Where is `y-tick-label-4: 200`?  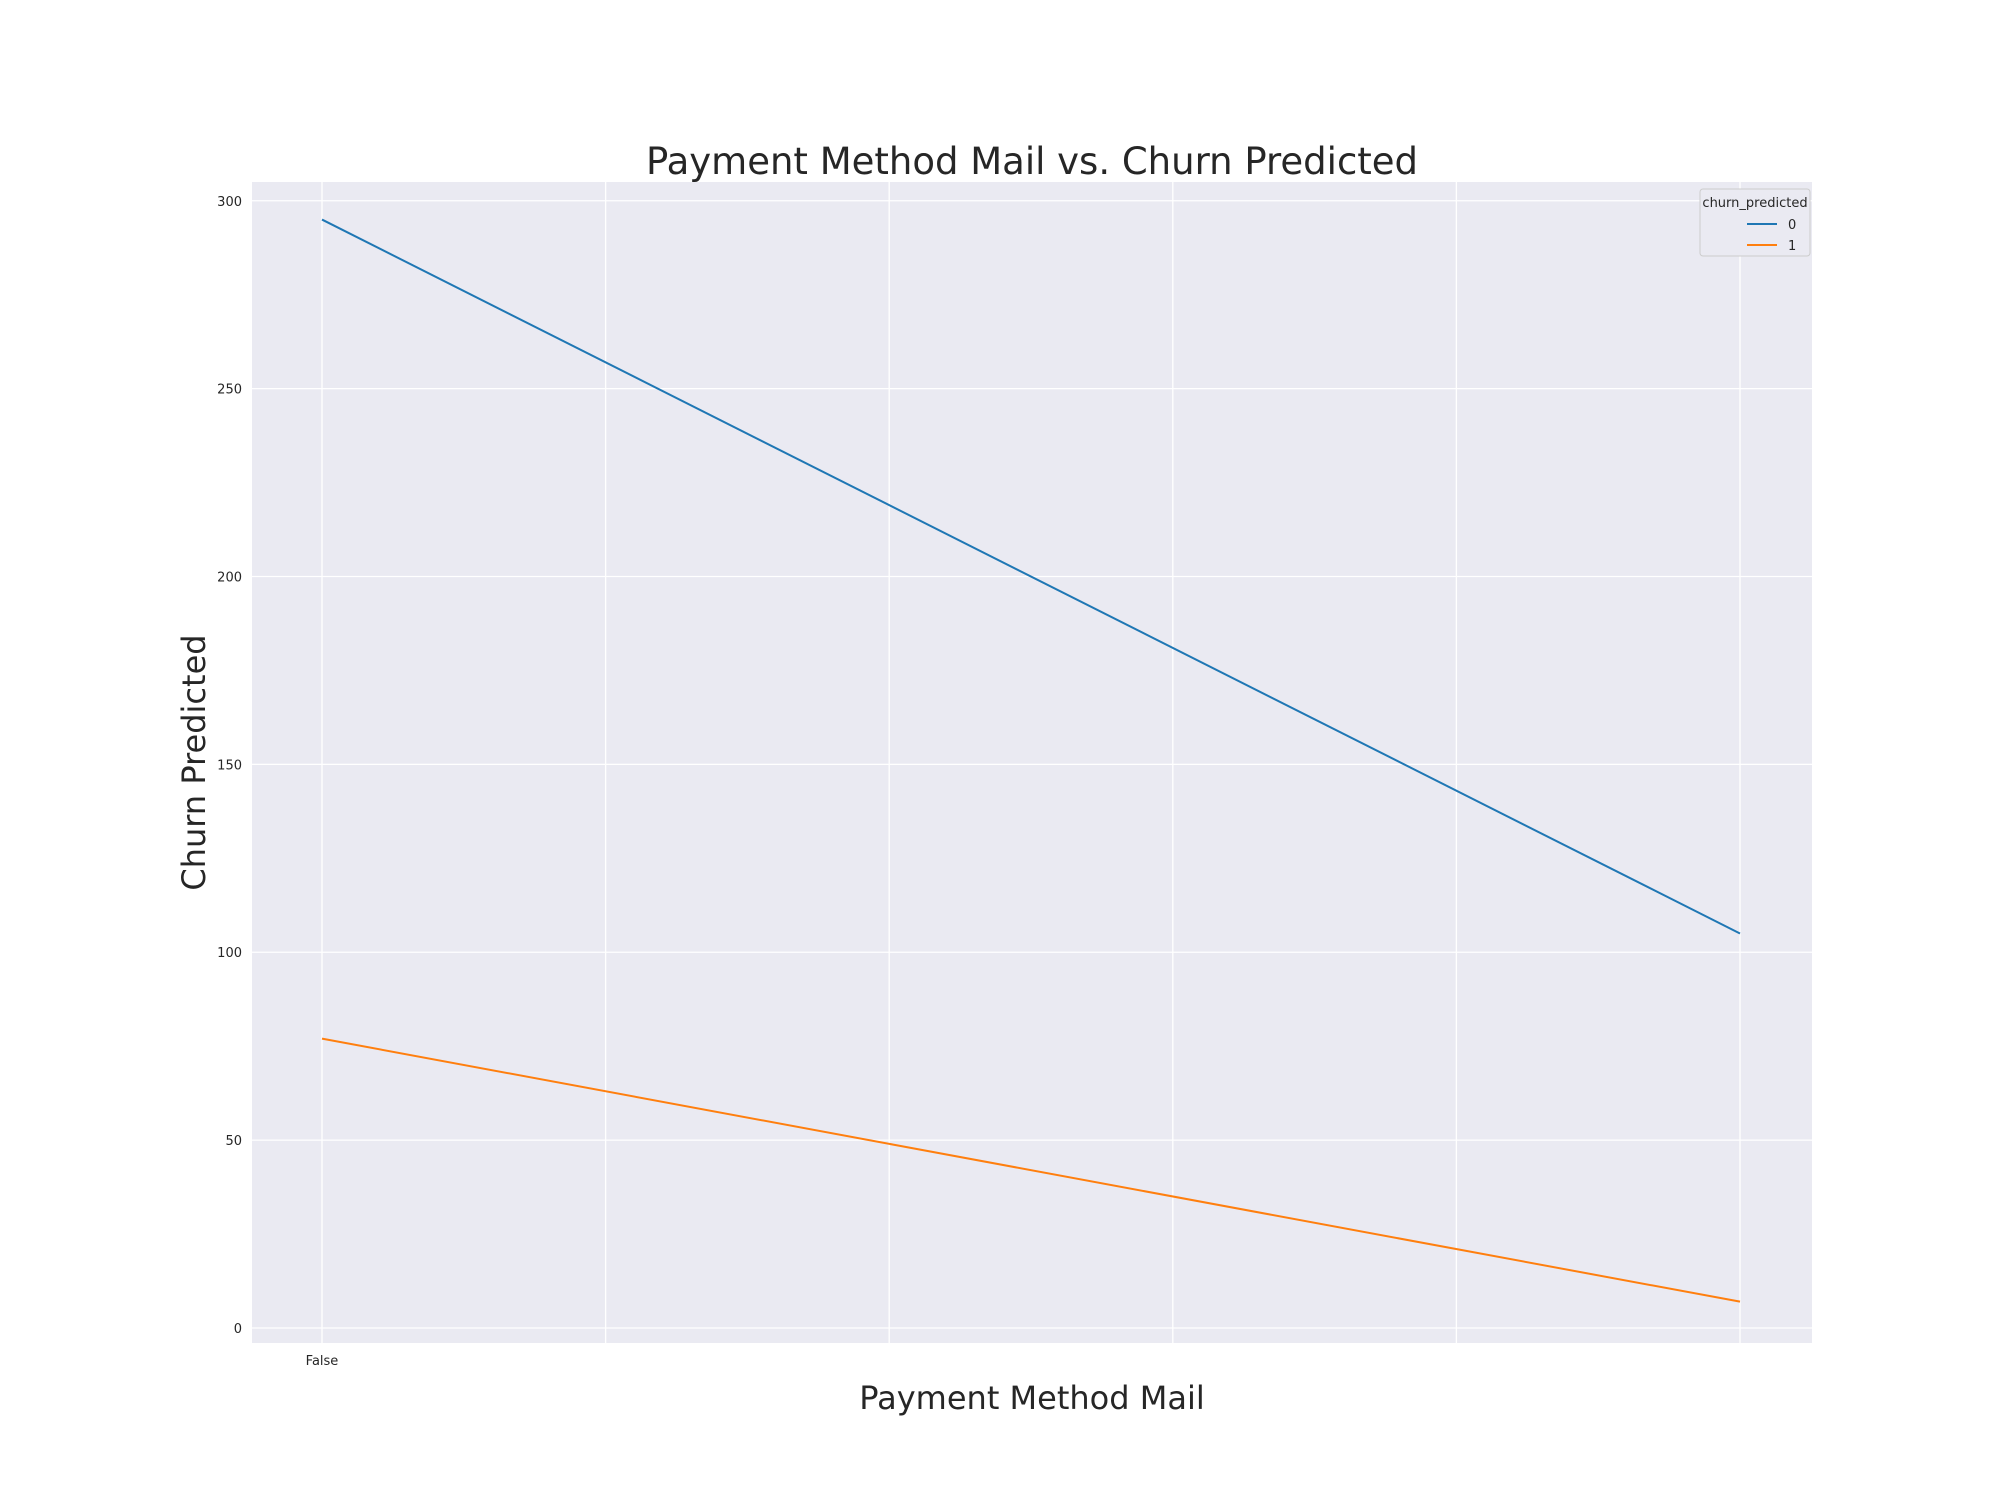 y-tick-label-4: 200 is located at coordinates (229, 578).